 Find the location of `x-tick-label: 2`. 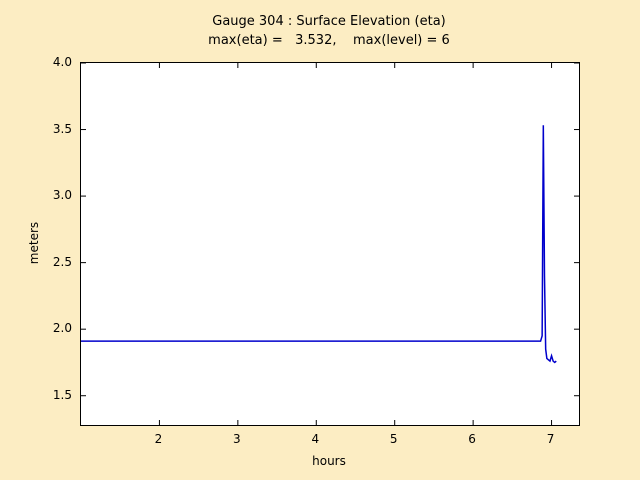

x-tick-label: 2 is located at coordinates (158, 439).